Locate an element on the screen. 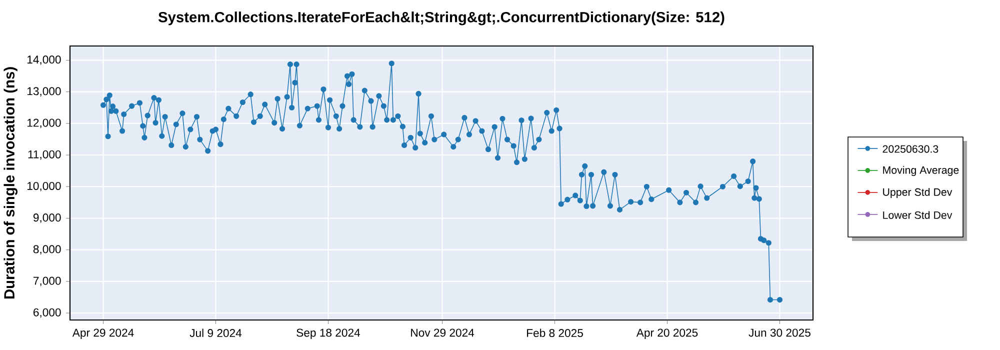 The height and width of the screenshot is (350, 1000). x-tick-label: Apr 29 2024 is located at coordinates (103, 333).